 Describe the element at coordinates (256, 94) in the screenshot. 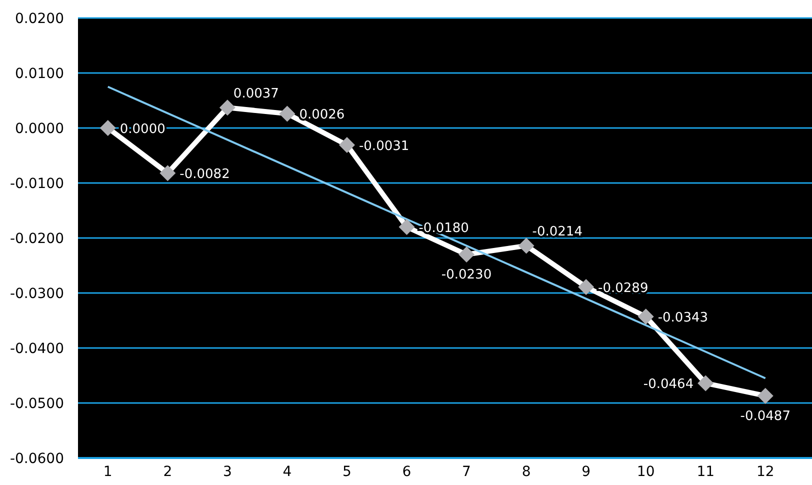

I see `data-label: 0.0037` at that location.